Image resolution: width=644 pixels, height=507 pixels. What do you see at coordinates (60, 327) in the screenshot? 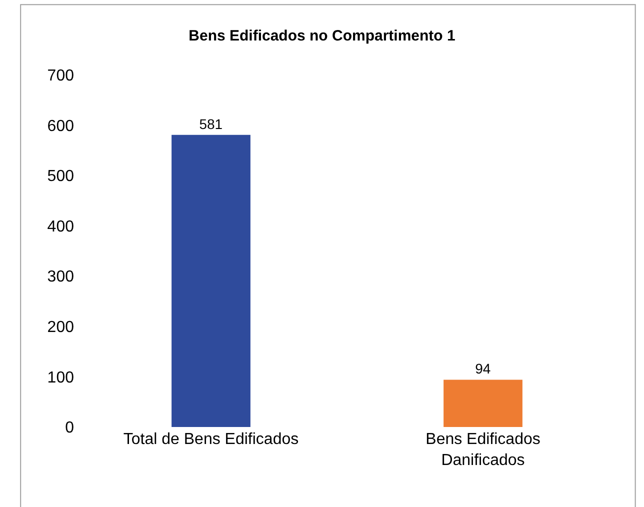
I see `y-tick-label: 200` at bounding box center [60, 327].